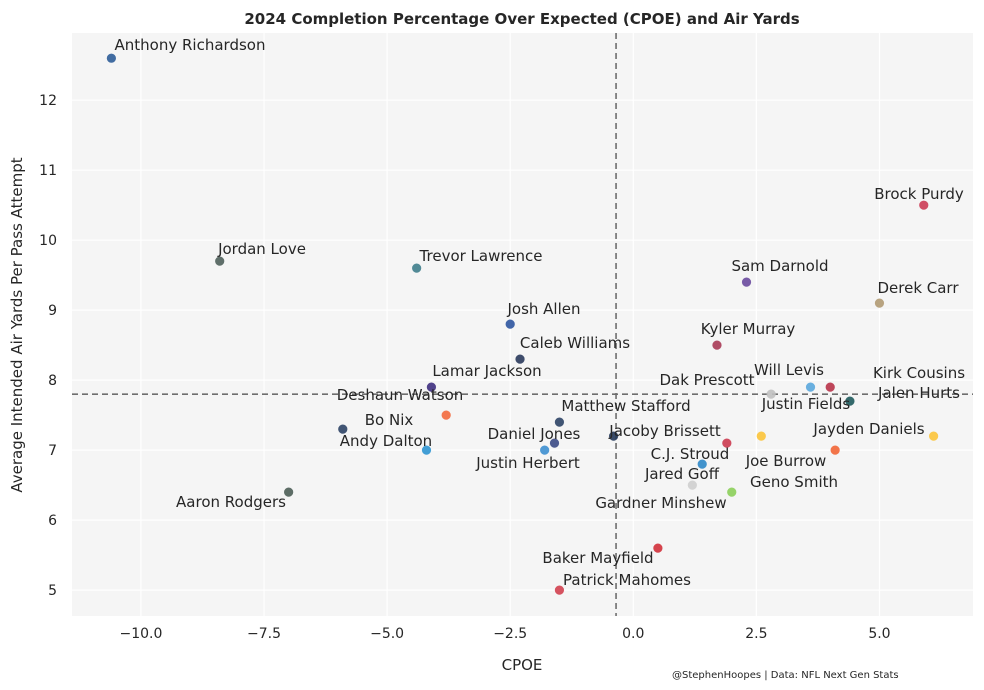 The width and height of the screenshot is (984, 690). Describe the element at coordinates (706, 380) in the screenshot. I see `point-label: Dak Prescott` at that location.